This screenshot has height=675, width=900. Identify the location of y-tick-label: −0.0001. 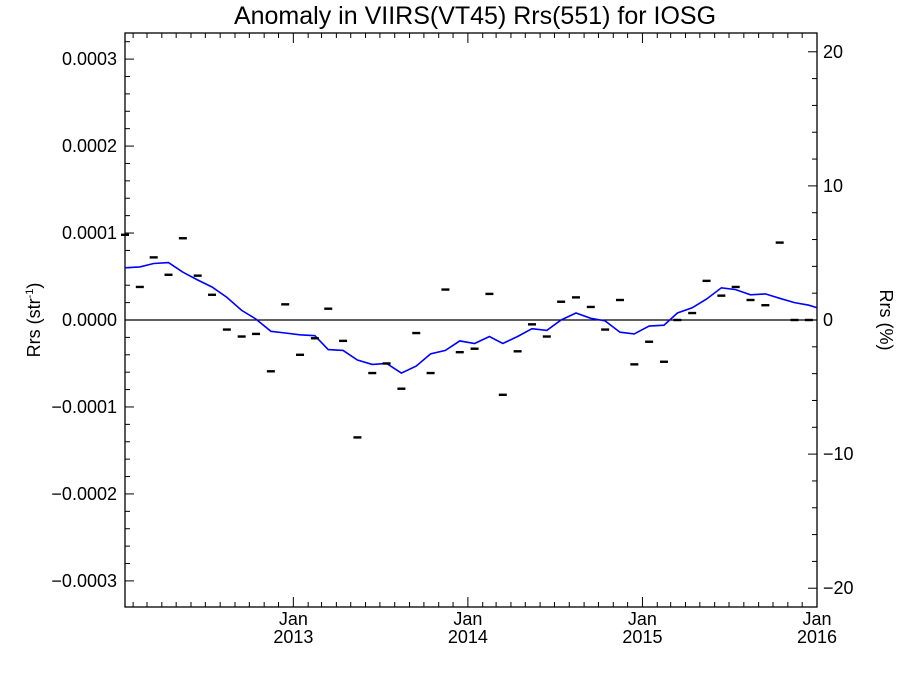
(84, 407).